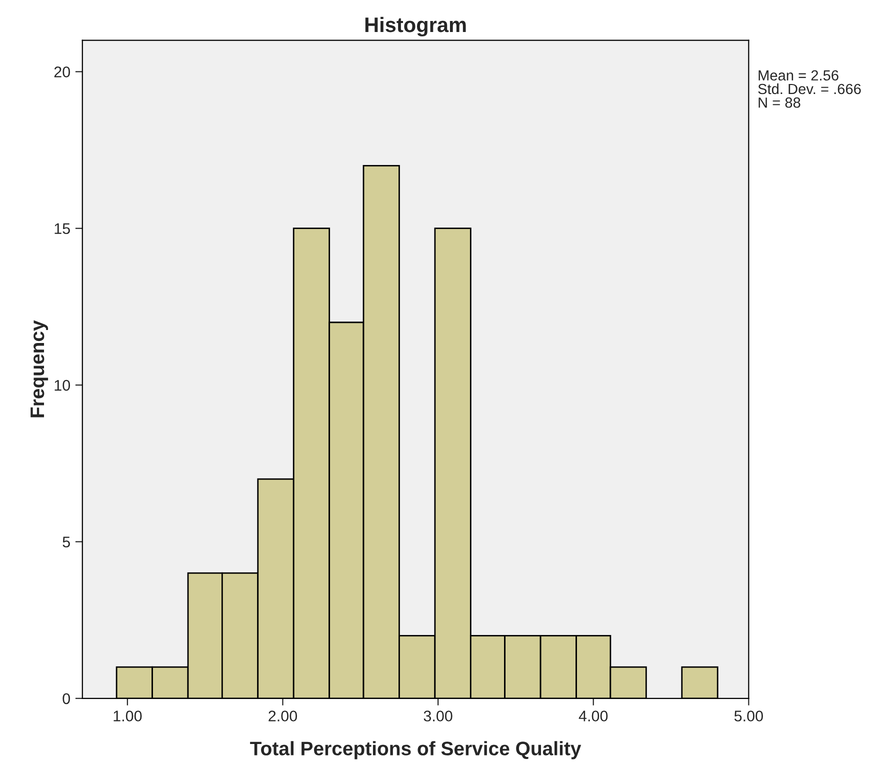  What do you see at coordinates (798, 75) in the screenshot?
I see `text: Mean = 2.56` at bounding box center [798, 75].